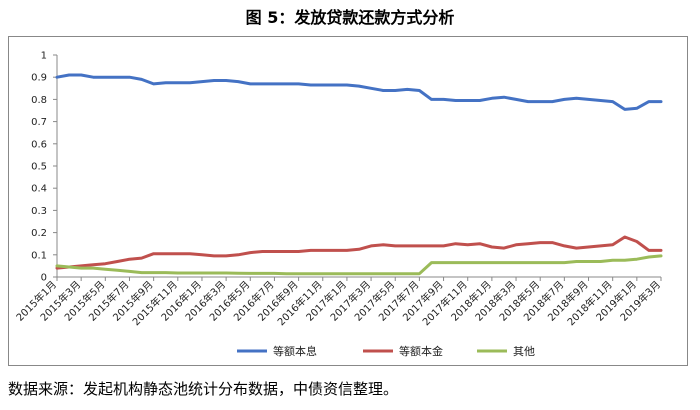  Describe the element at coordinates (524, 351) in the screenshot. I see `legend-label-3: 其他` at that location.